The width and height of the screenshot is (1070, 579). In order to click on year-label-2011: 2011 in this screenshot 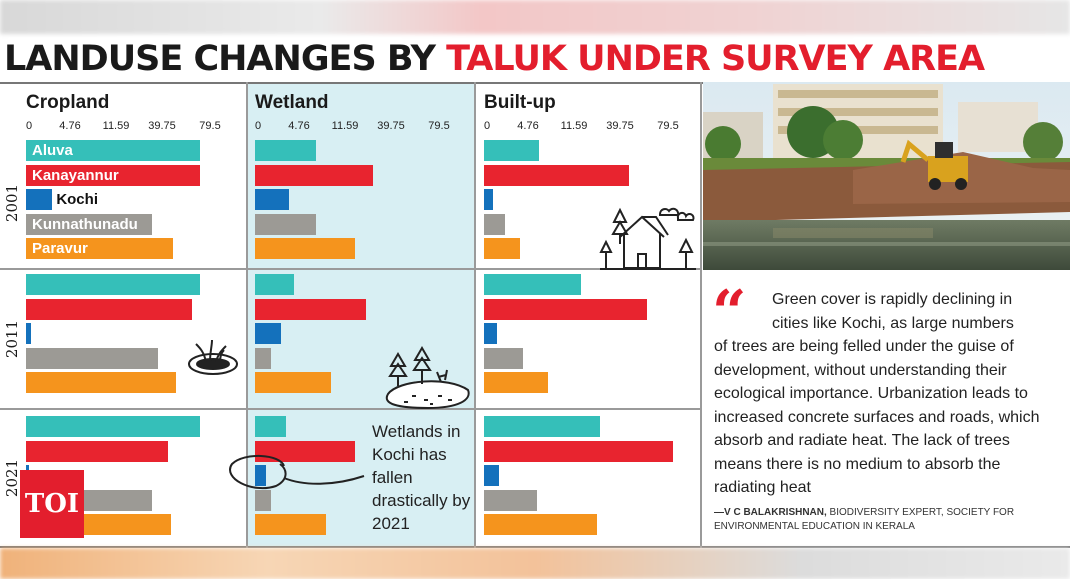, I will do `click(12, 339)`.